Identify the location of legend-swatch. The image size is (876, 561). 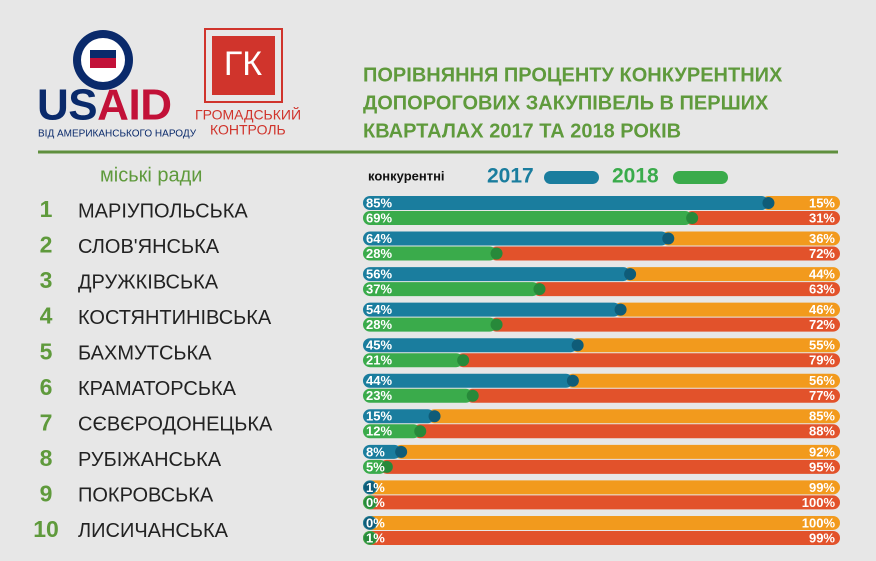
(700, 177).